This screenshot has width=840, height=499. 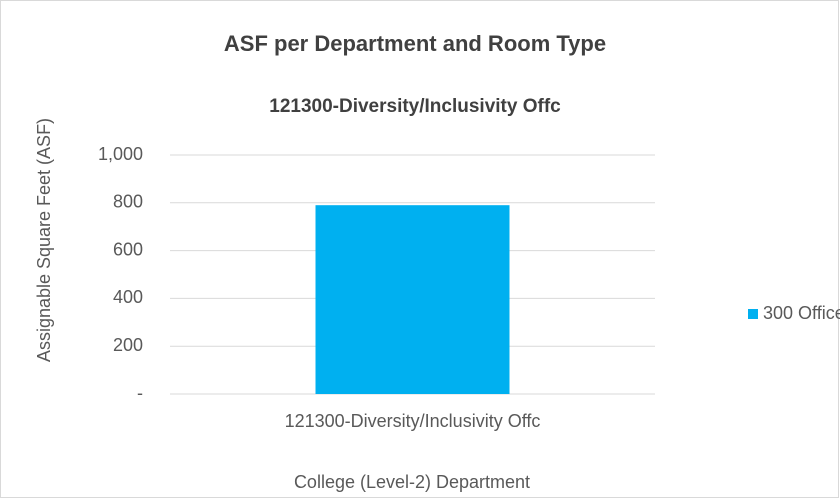 What do you see at coordinates (753, 314) in the screenshot?
I see `legend-swatch` at bounding box center [753, 314].